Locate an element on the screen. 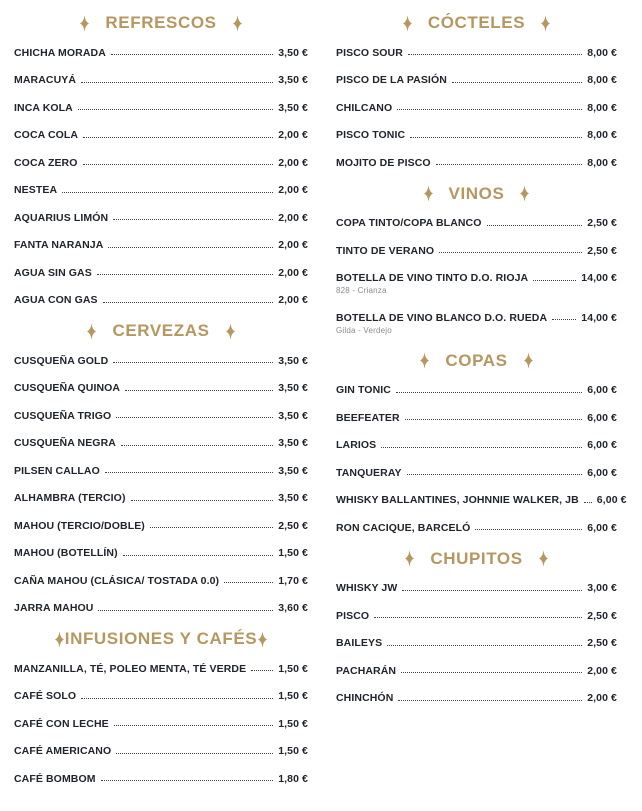 Image resolution: width=642 pixels, height=811 pixels. item-name: CHILCANO is located at coordinates (364, 107).